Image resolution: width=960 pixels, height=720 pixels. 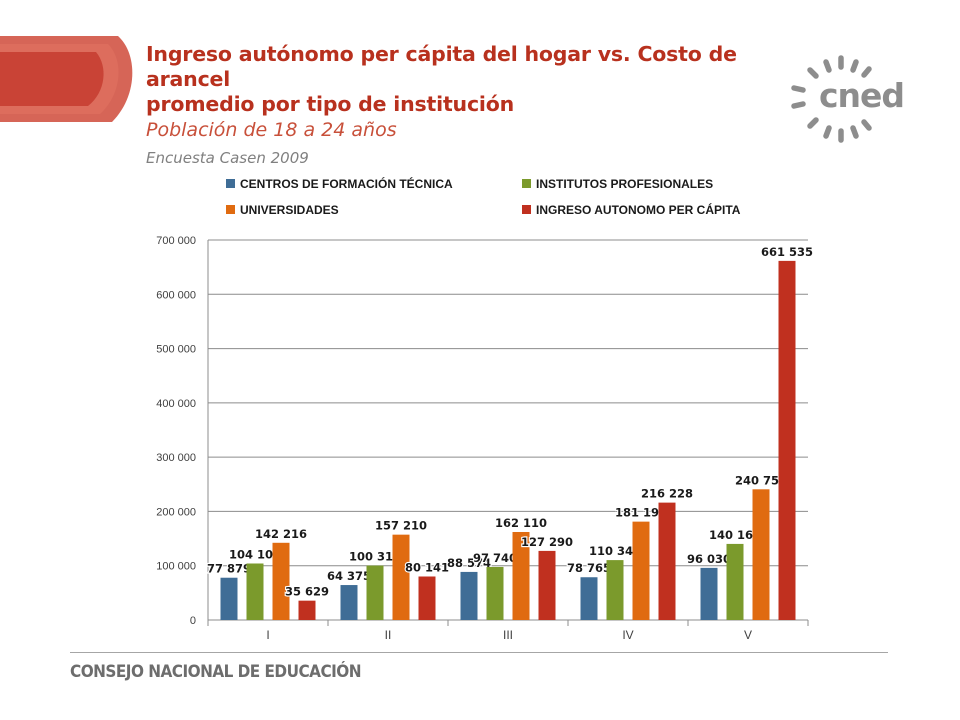 I want to click on sun-rays-icon, so click(x=831, y=99).